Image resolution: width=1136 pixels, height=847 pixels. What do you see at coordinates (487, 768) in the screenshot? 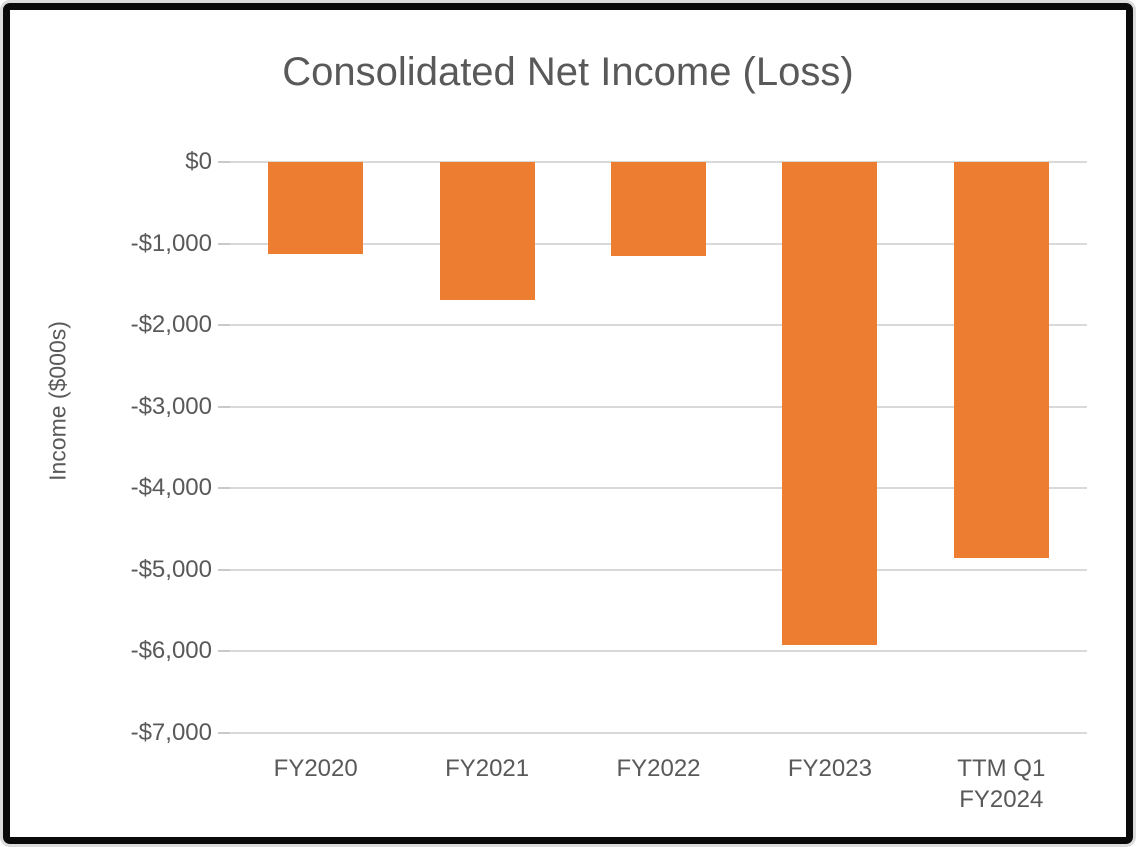
I see `x-axis-label: FY2021` at bounding box center [487, 768].